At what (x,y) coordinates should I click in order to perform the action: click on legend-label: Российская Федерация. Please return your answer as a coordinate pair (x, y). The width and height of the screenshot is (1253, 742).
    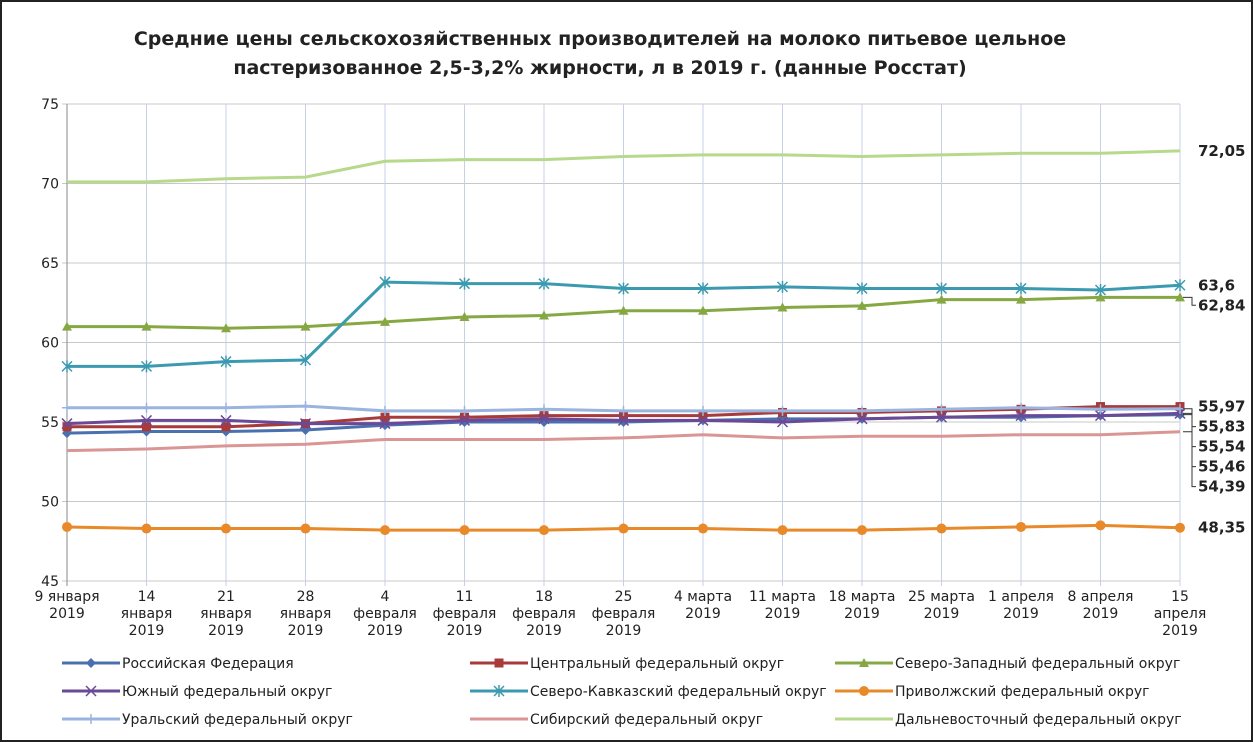
    Looking at the image, I should click on (208, 664).